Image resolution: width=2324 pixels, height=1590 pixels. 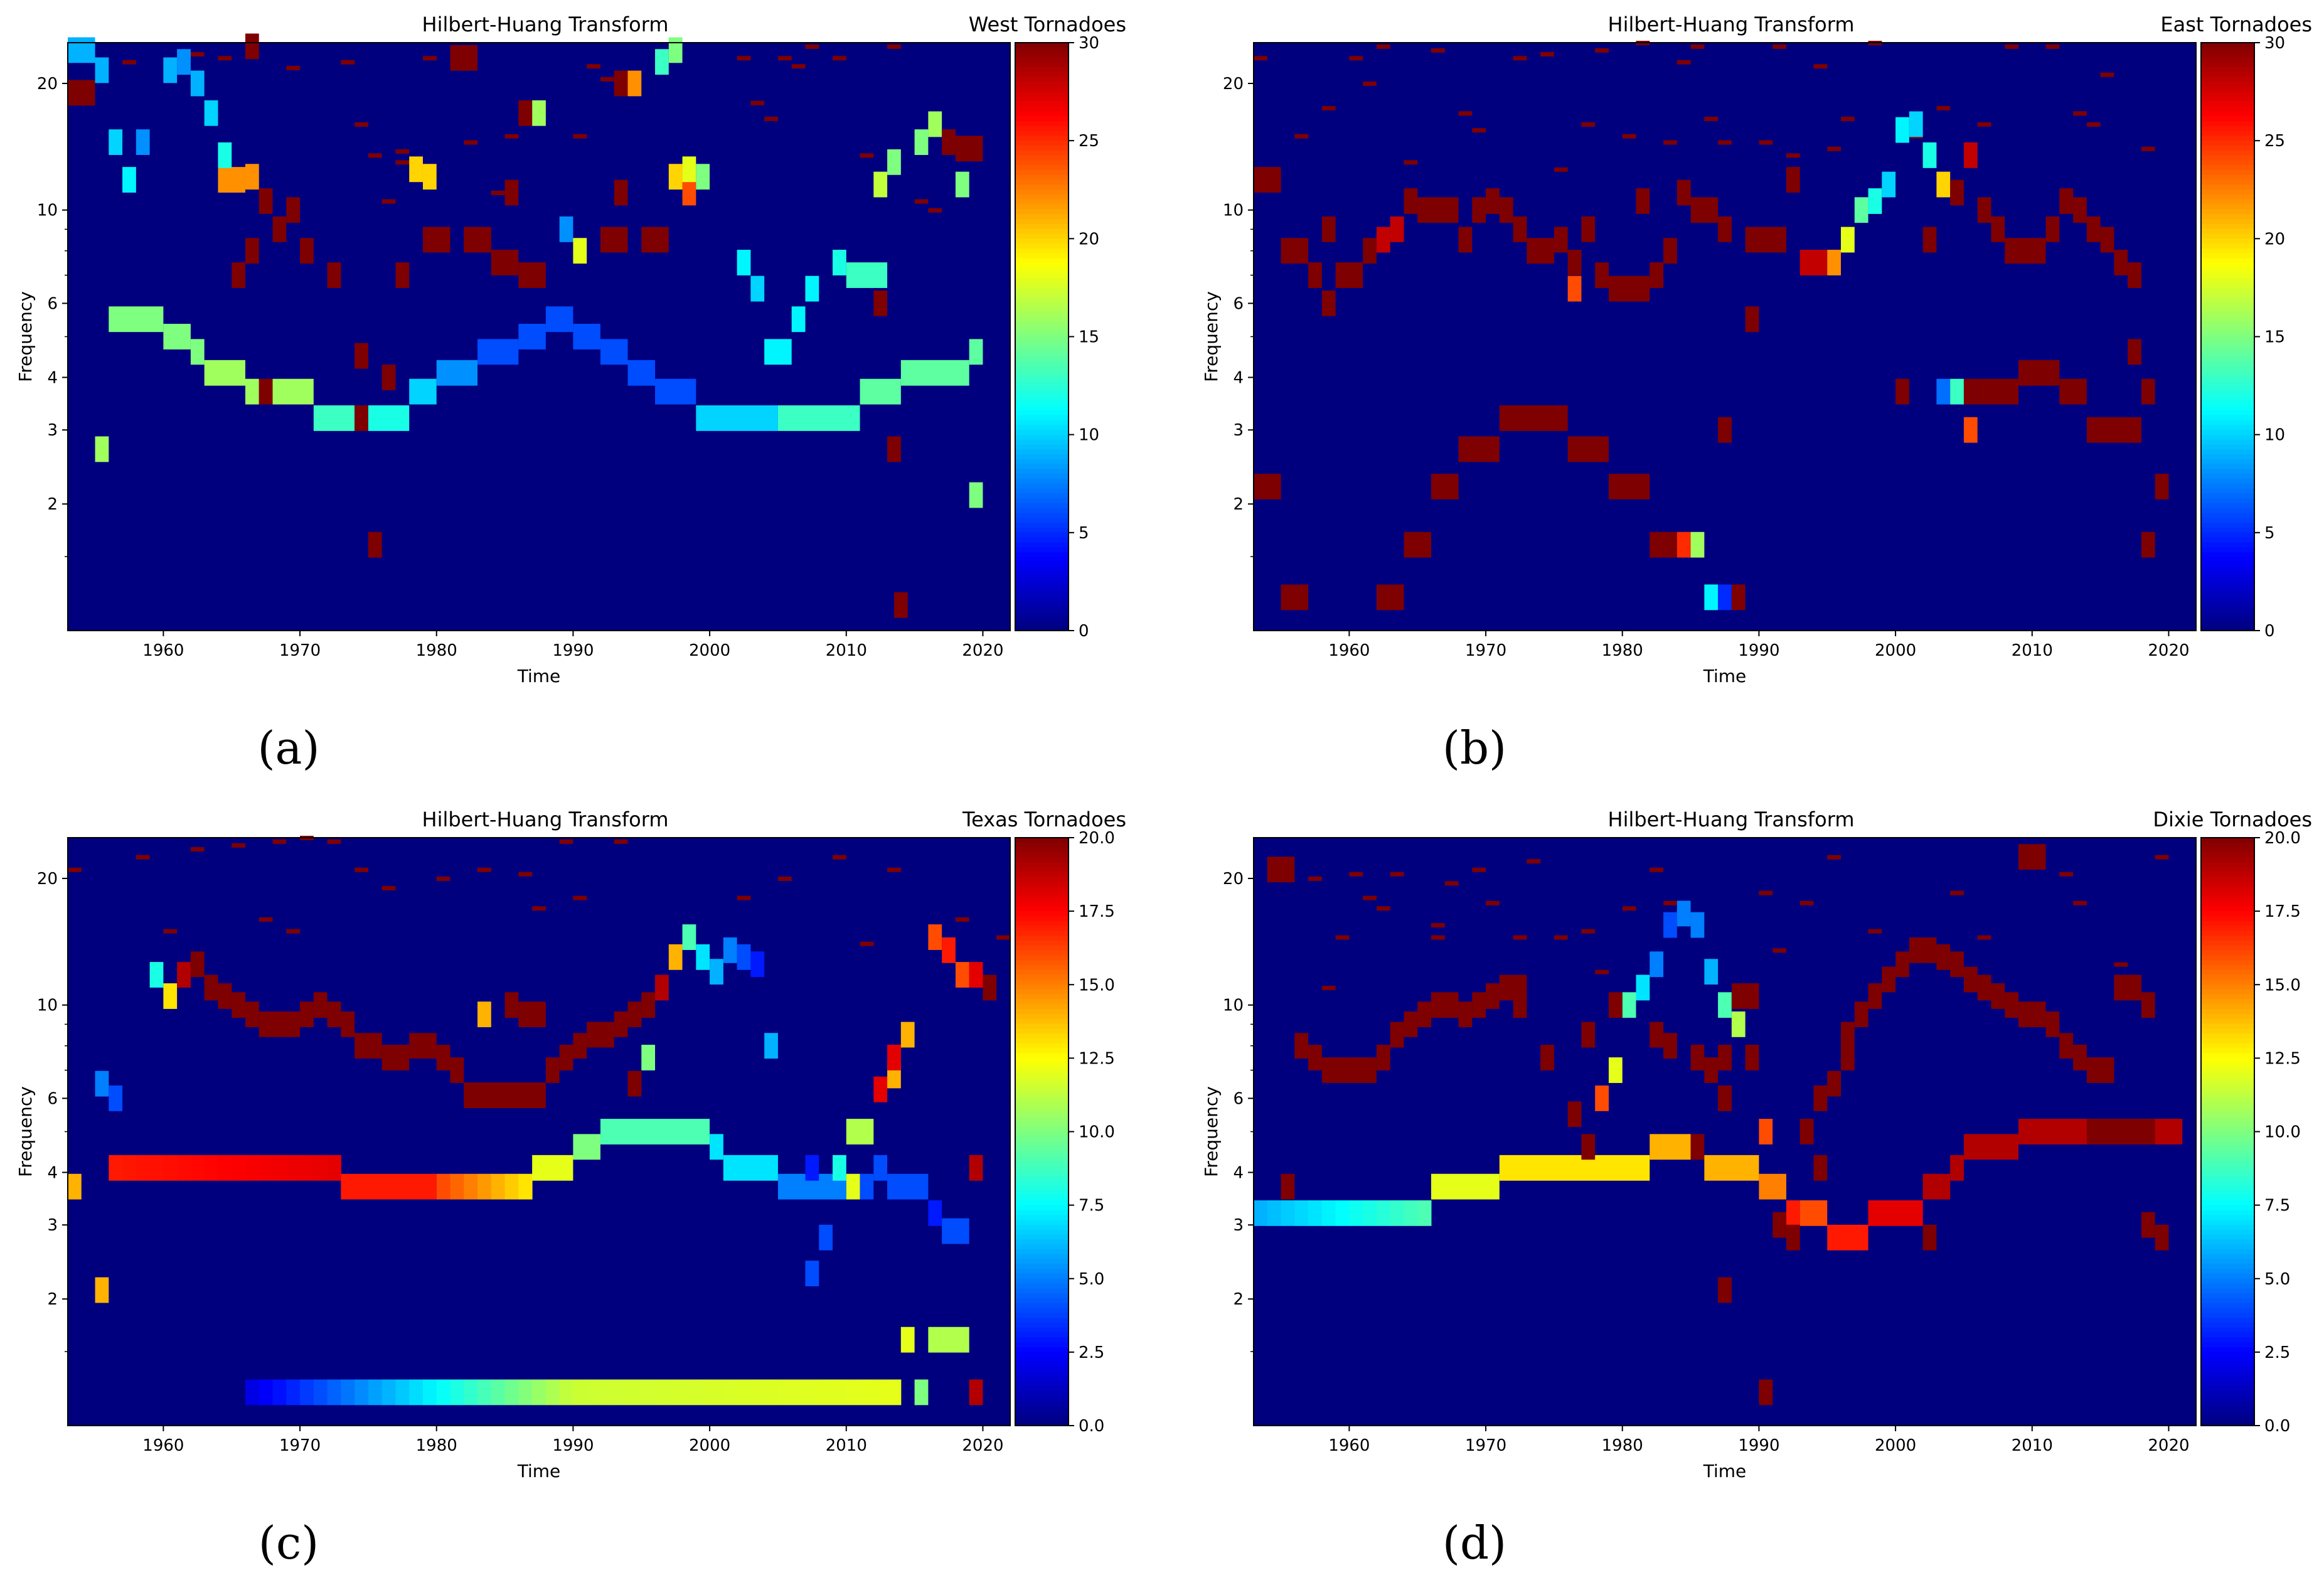 I want to click on colorbar-tick-label: 15.0, so click(x=2282, y=985).